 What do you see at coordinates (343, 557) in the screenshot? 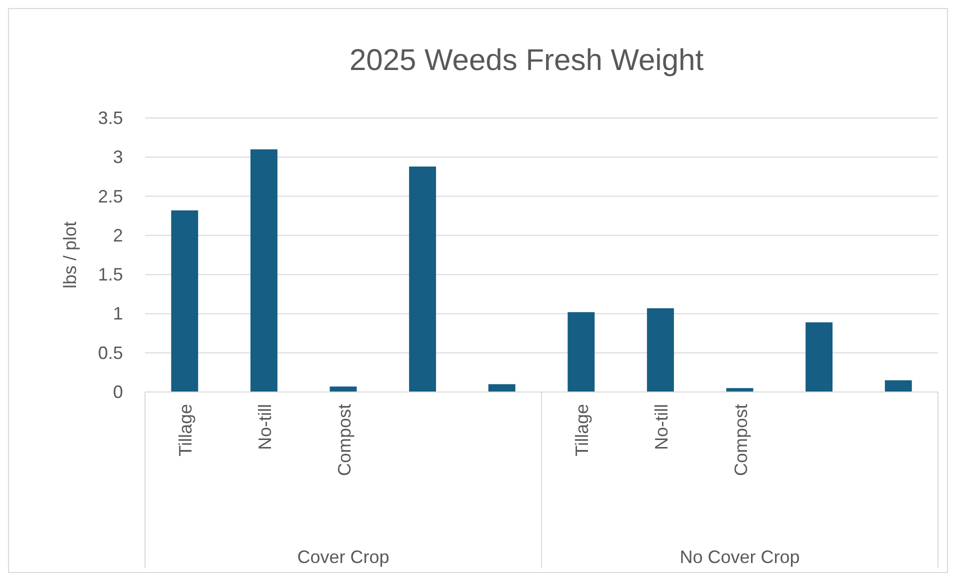
I see `text: Cover Crop` at bounding box center [343, 557].